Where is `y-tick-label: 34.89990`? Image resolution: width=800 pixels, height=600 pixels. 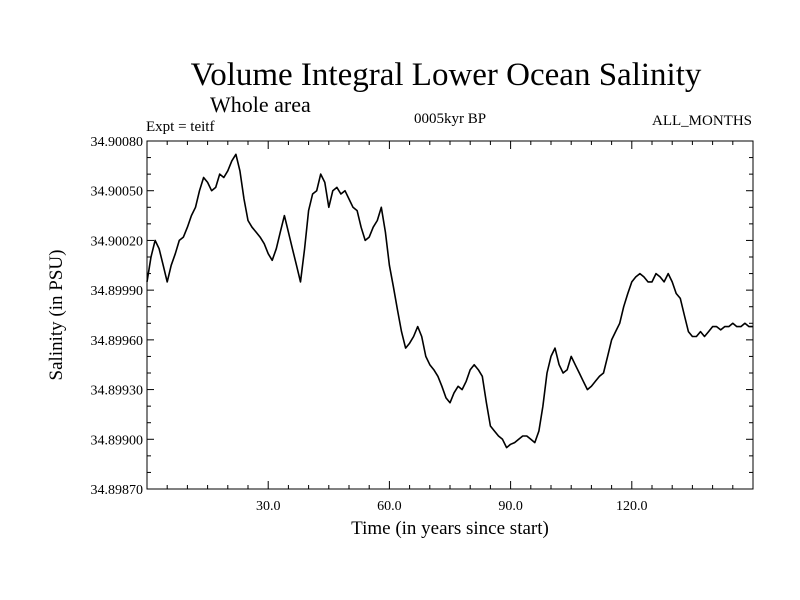
y-tick-label: 34.89990 is located at coordinates (117, 291).